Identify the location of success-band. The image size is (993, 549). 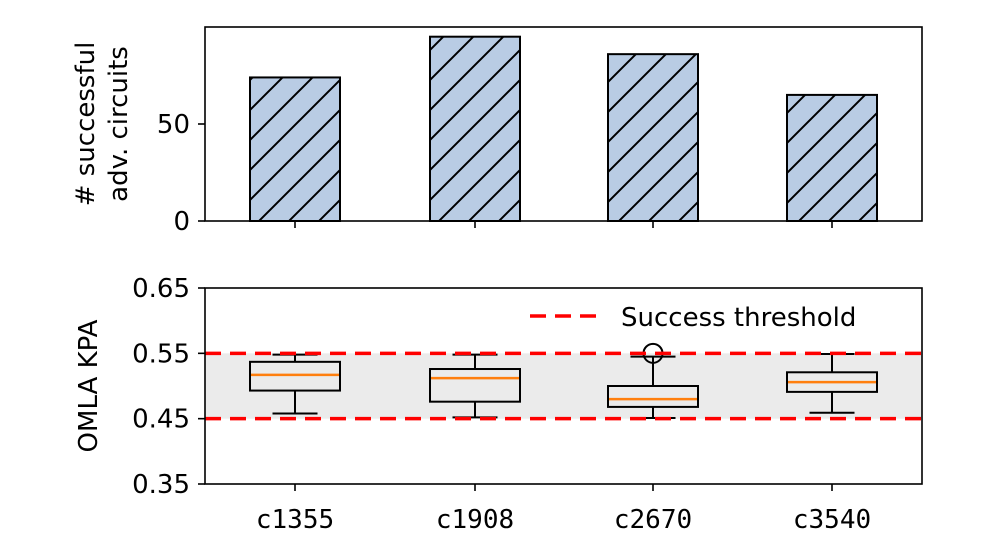
(563, 386).